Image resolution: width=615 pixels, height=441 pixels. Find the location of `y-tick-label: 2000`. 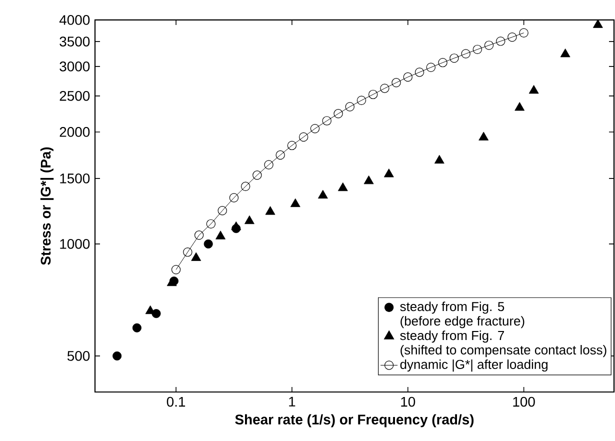

y-tick-label: 2000 is located at coordinates (75, 132).